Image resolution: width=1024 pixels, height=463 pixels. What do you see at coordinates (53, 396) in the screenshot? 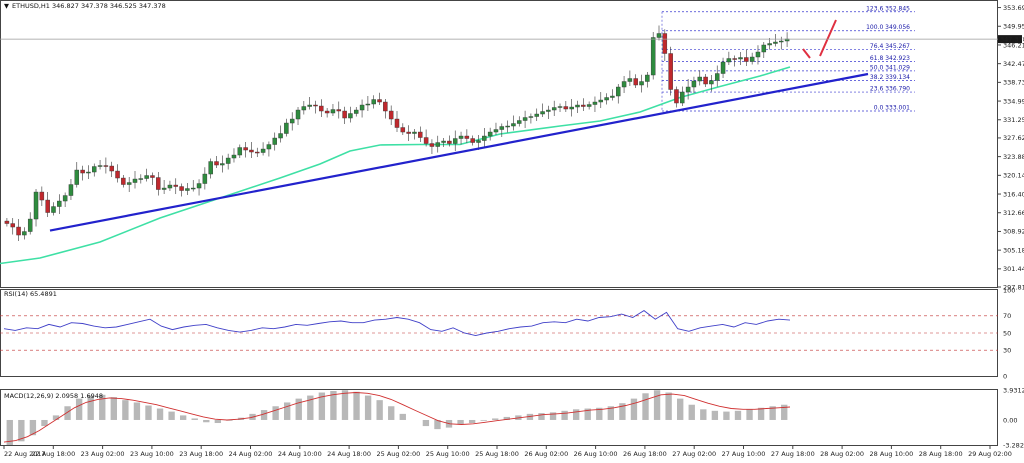
I see `macd-header: MACD(12,26,9) 2.0958 1.6948` at bounding box center [53, 396].